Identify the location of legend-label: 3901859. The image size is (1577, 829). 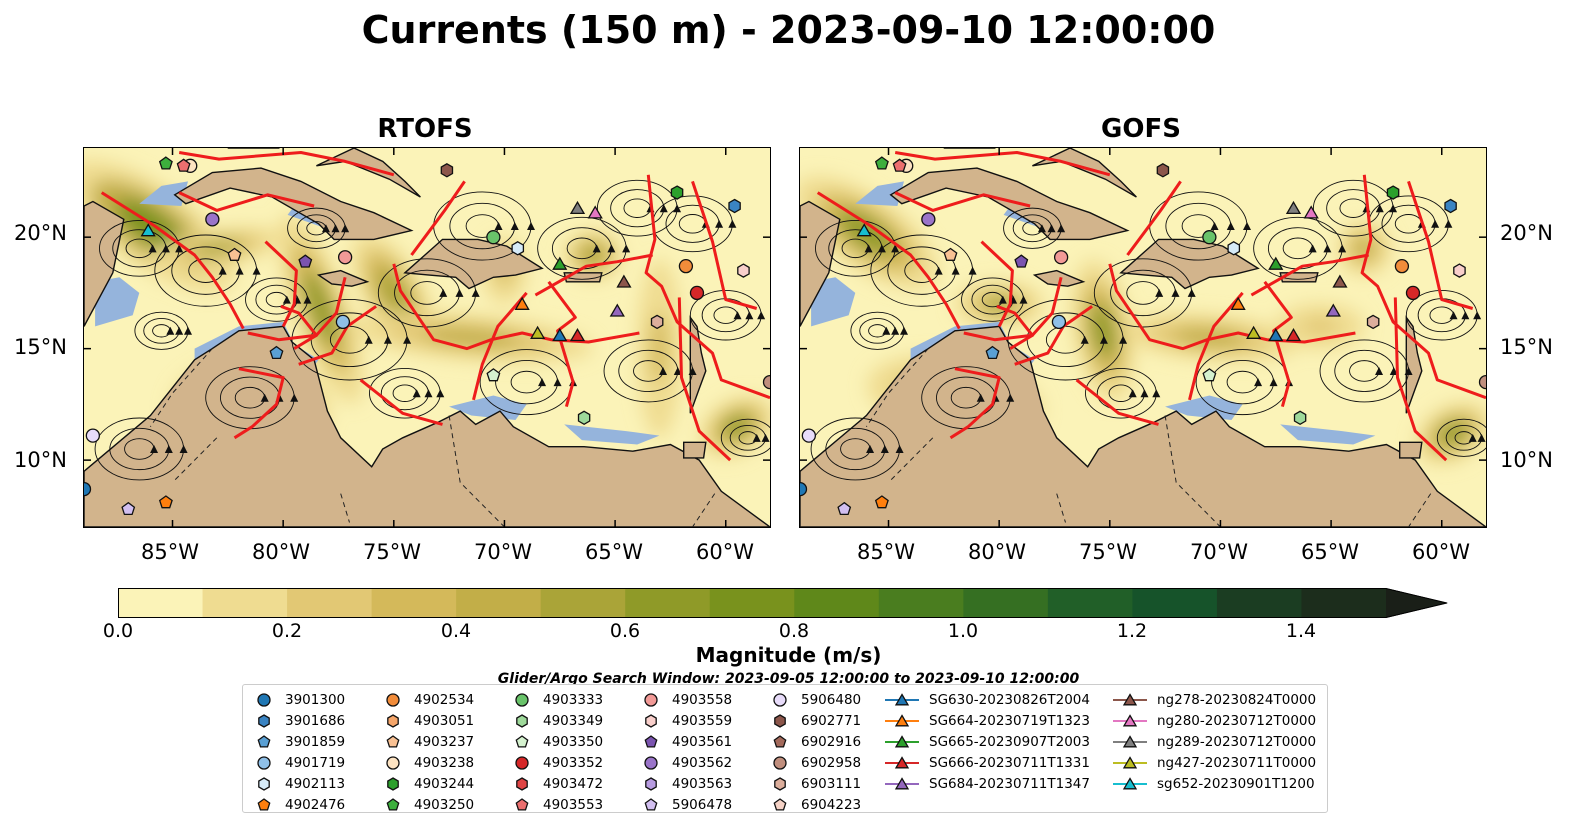
(315, 741).